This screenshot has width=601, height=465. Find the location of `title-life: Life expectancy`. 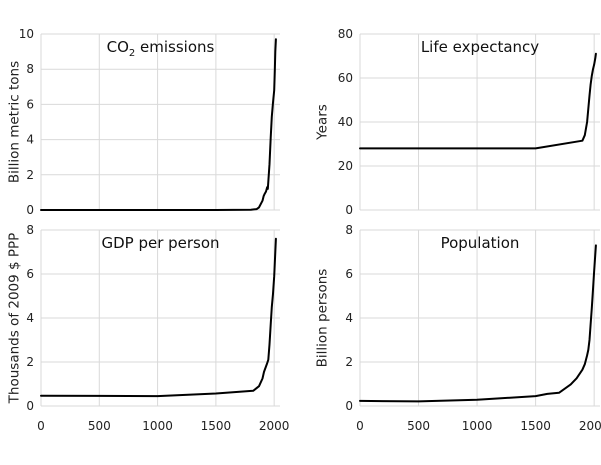

title-life: Life expectancy is located at coordinates (480, 47).